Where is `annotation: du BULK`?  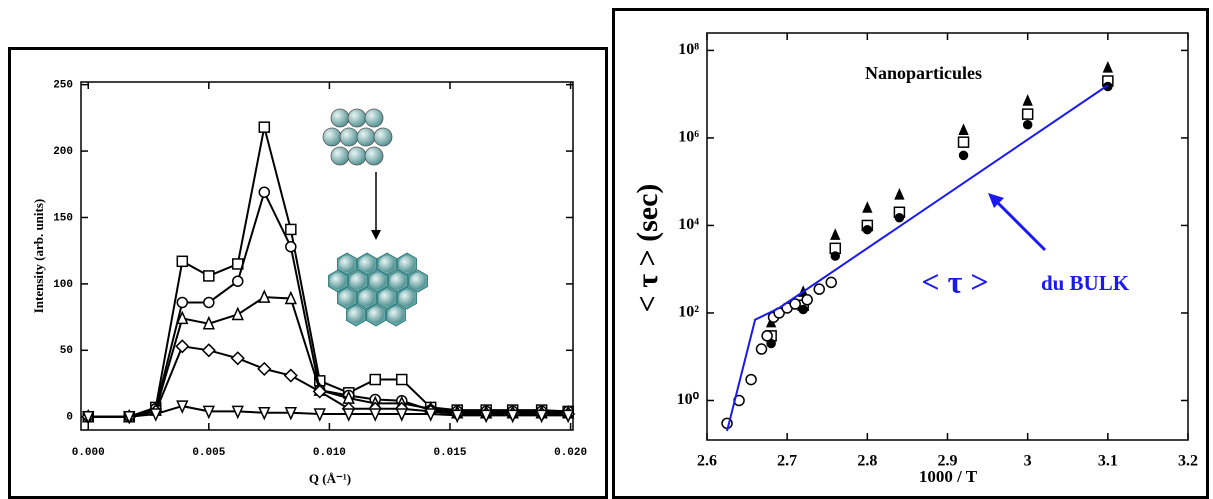 annotation: du BULK is located at coordinates (1085, 283).